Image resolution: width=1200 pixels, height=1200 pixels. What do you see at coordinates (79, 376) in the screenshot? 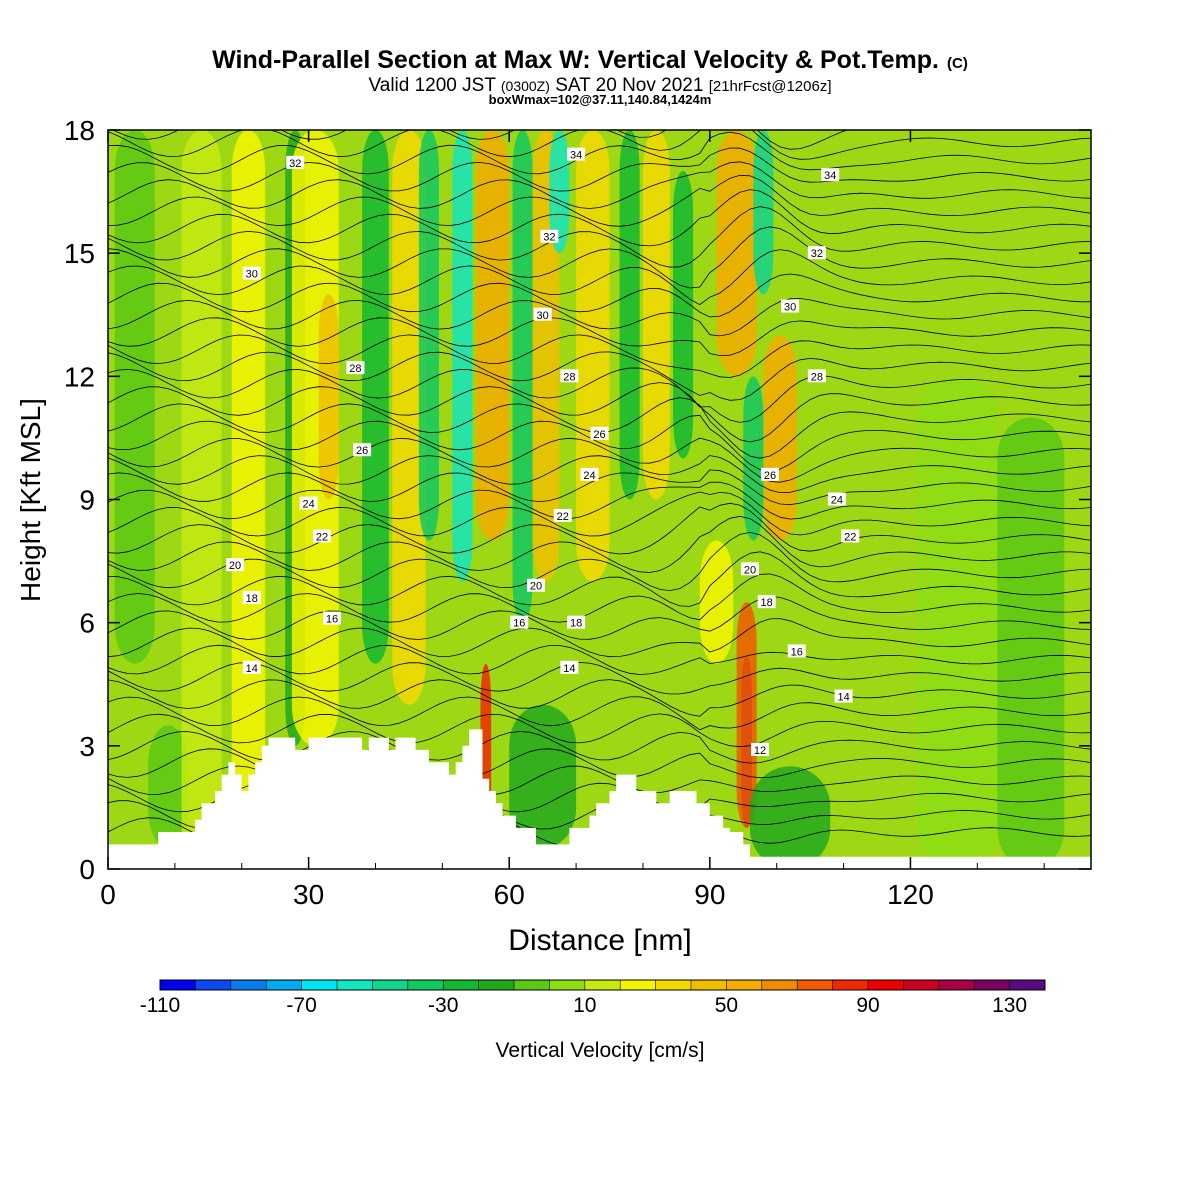
I see `y-tick-label: 12` at bounding box center [79, 376].